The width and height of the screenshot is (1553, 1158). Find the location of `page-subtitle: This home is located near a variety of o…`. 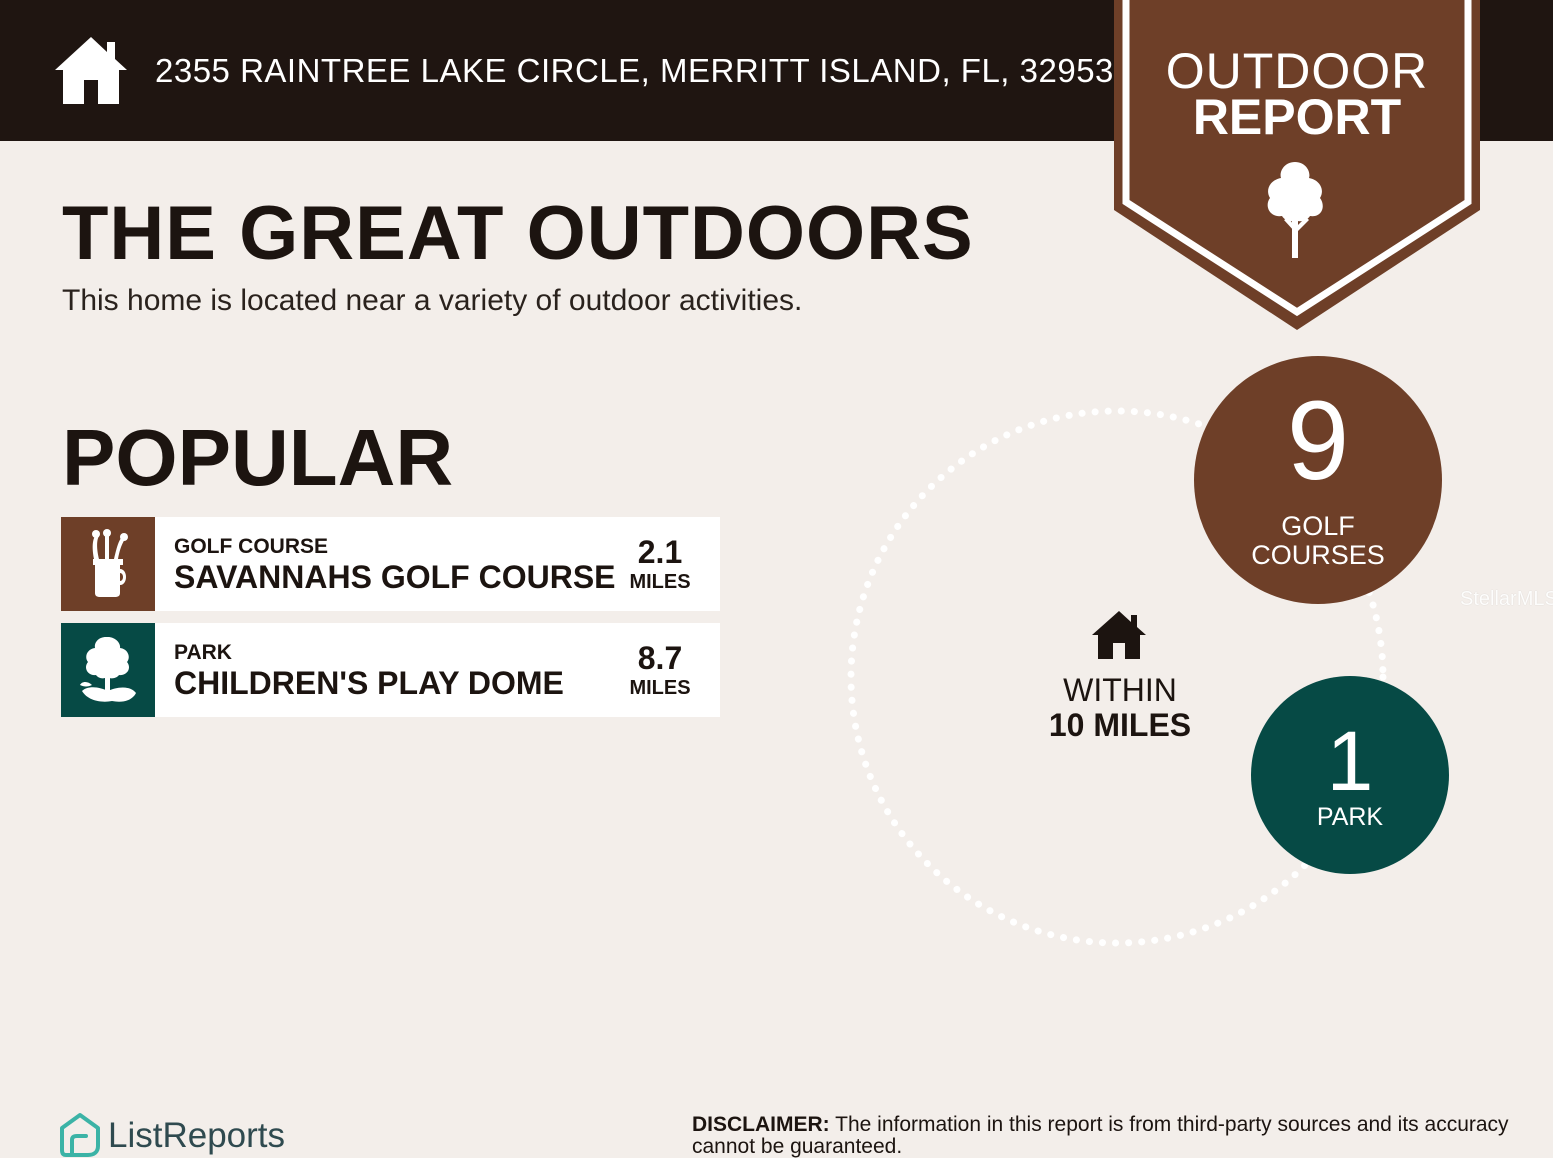

page-subtitle: This home is located near a variety of o… is located at coordinates (432, 300).